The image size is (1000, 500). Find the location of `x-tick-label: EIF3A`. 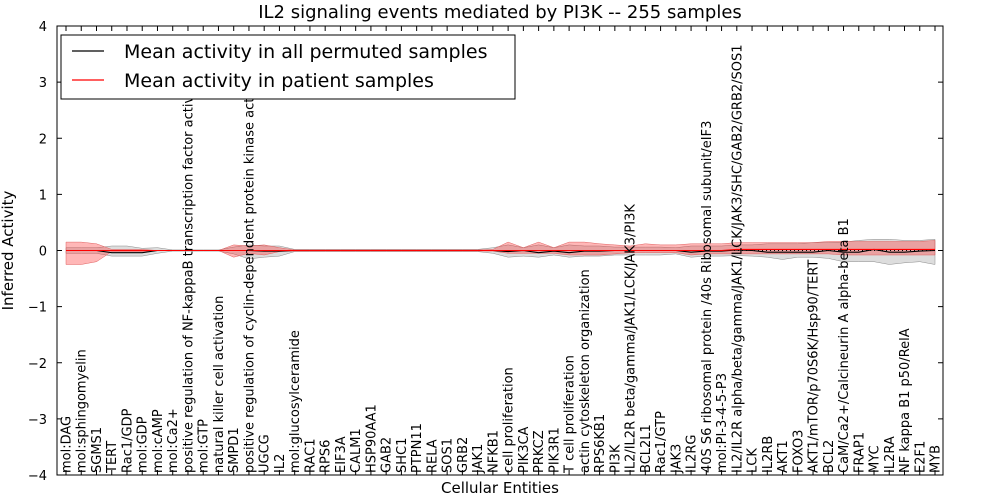

x-tick-label: EIF3A is located at coordinates (341, 454).